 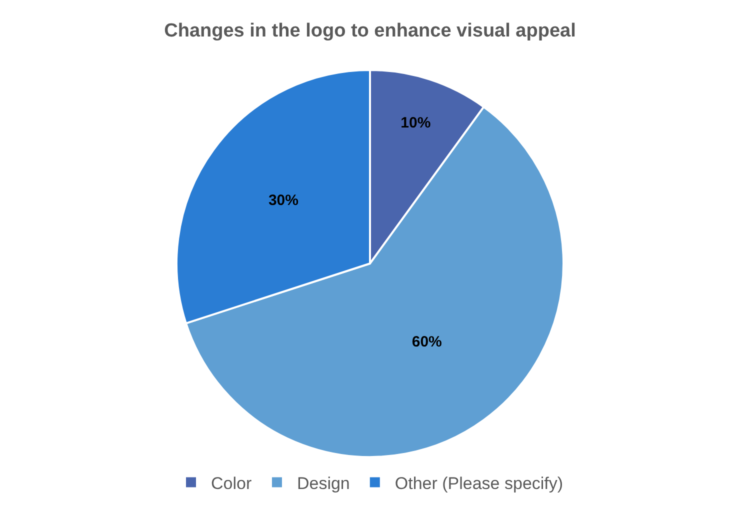 I want to click on data-label: 60%, so click(x=427, y=341).